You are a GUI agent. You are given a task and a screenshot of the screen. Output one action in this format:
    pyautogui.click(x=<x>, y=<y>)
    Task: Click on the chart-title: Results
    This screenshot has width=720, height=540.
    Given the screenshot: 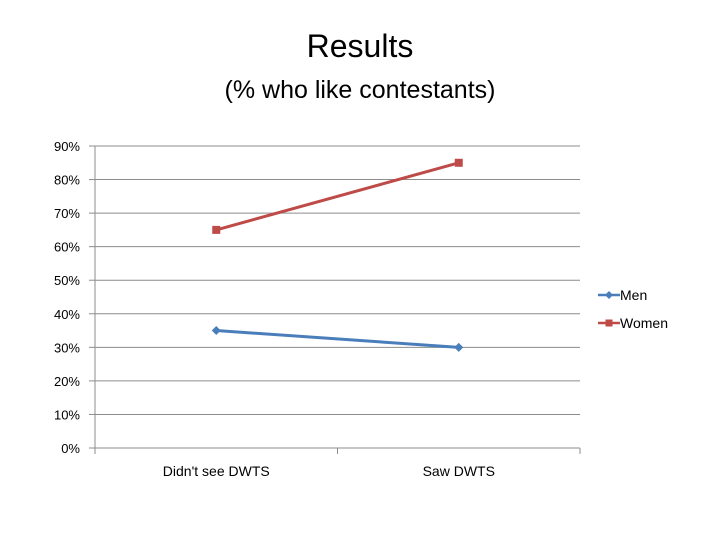 What is the action you would take?
    pyautogui.click(x=360, y=46)
    